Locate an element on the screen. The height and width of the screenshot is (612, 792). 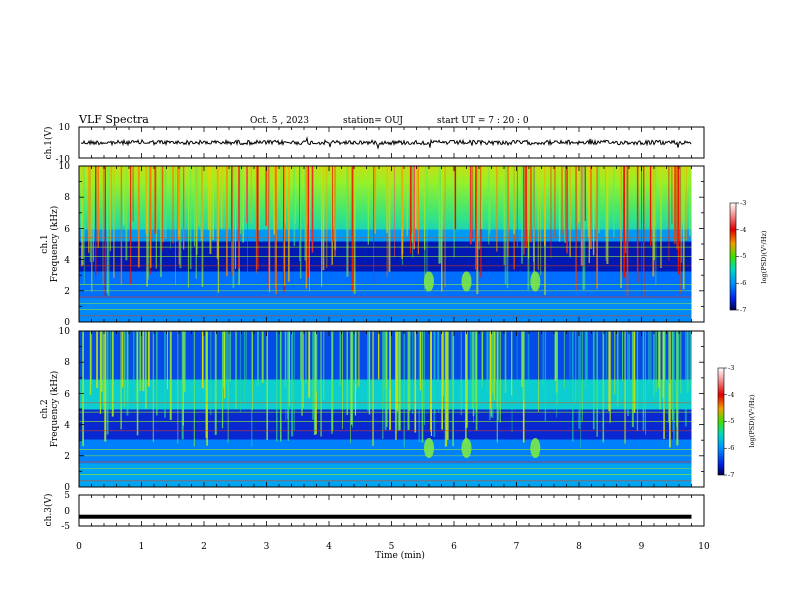
x-tick-9: 9 is located at coordinates (642, 547).